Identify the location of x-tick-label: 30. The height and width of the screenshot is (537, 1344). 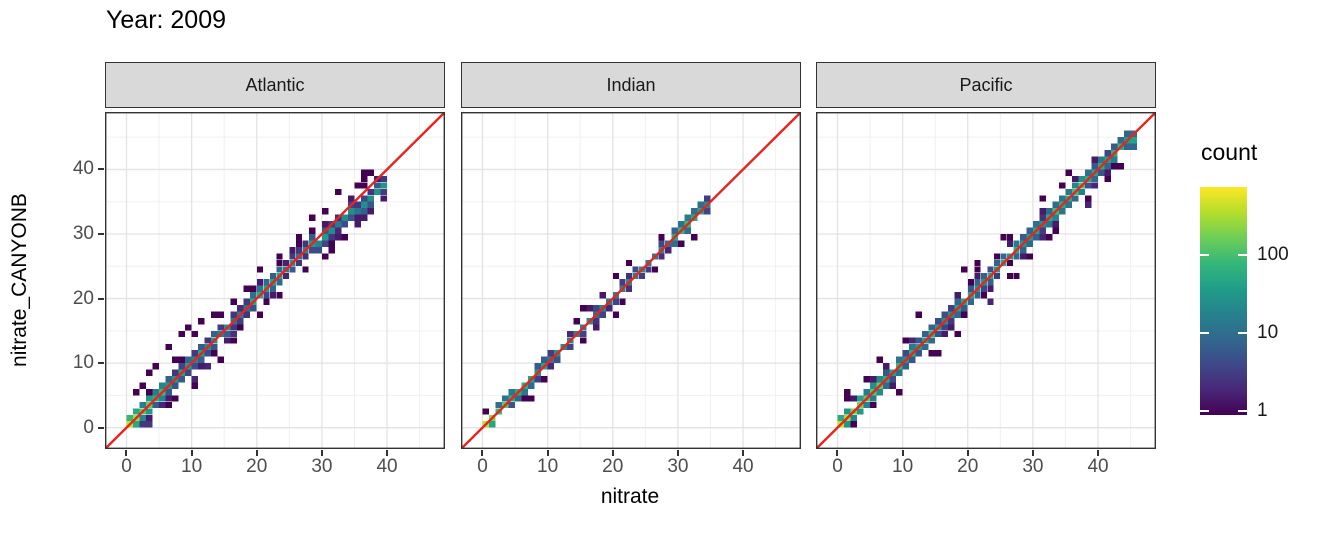
(678, 466).